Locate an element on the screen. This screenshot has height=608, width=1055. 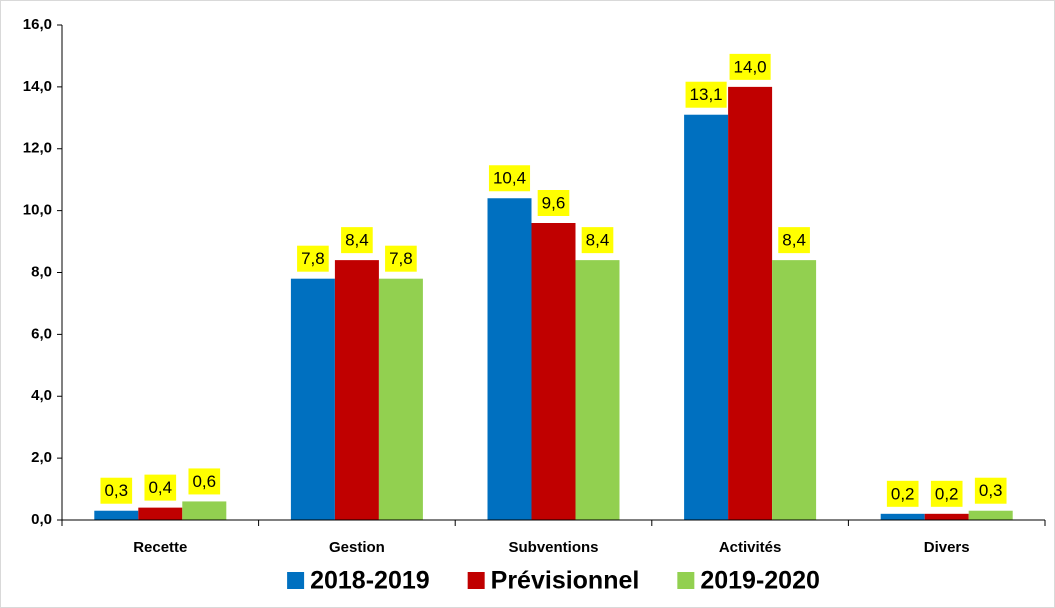
y-tick-label: 16,0 is located at coordinates (37, 24).